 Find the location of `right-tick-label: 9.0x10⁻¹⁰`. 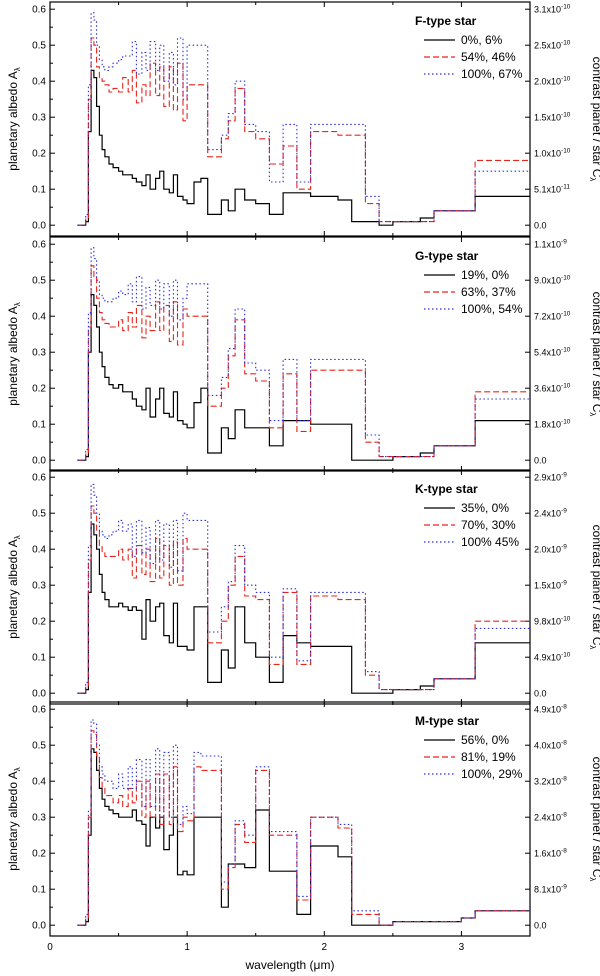

right-tick-label: 9.0x10⁻¹⁰ is located at coordinates (552, 280).